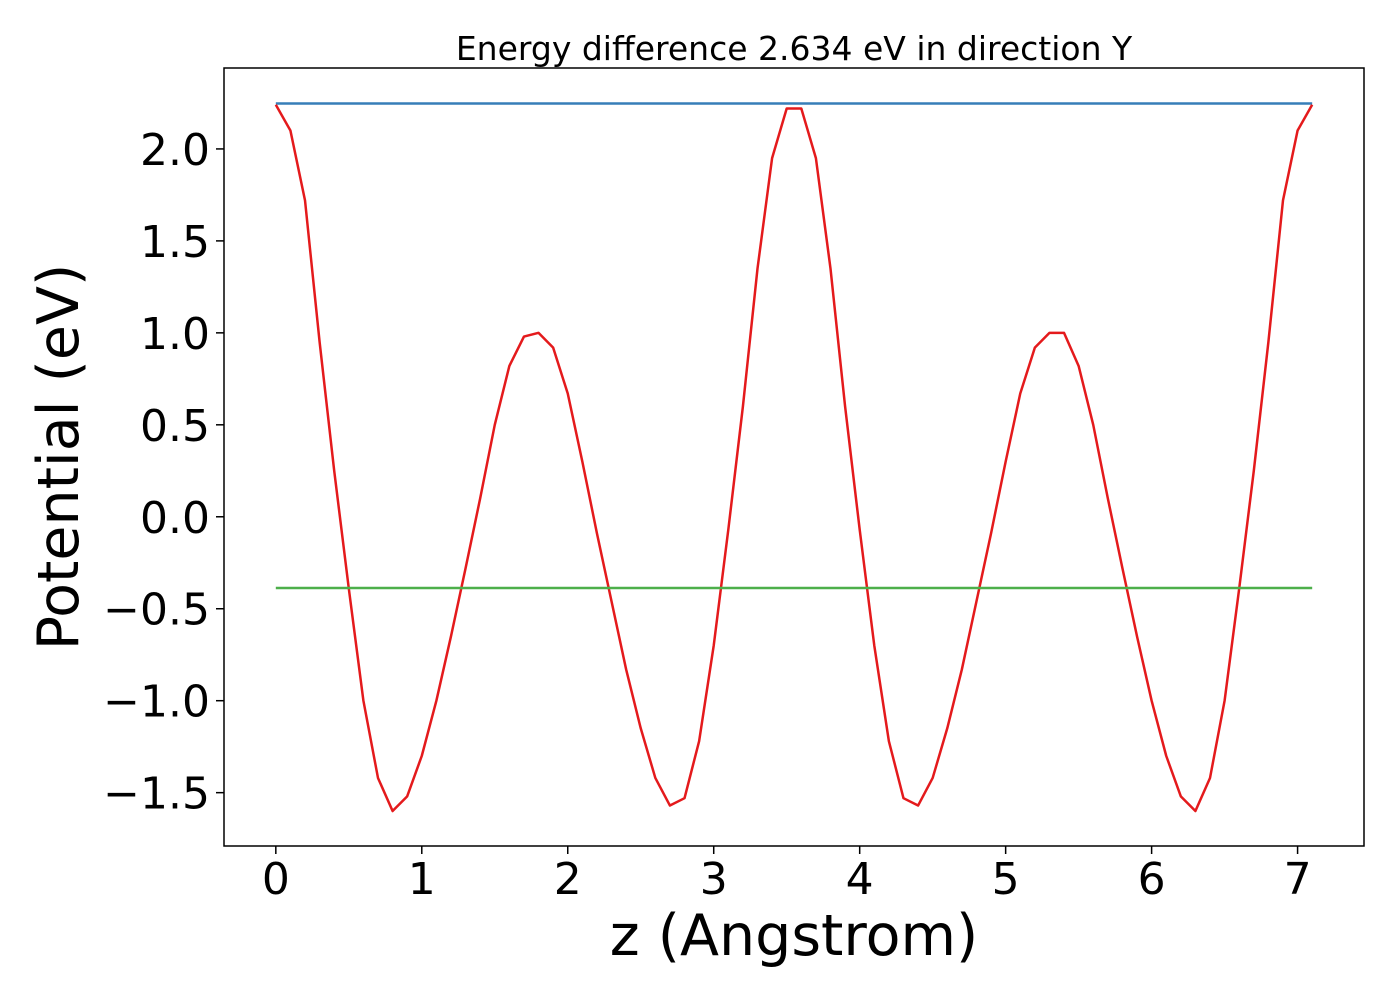 The height and width of the screenshot is (1000, 1400). I want to click on y-tick-label: 0.5, so click(175, 426).